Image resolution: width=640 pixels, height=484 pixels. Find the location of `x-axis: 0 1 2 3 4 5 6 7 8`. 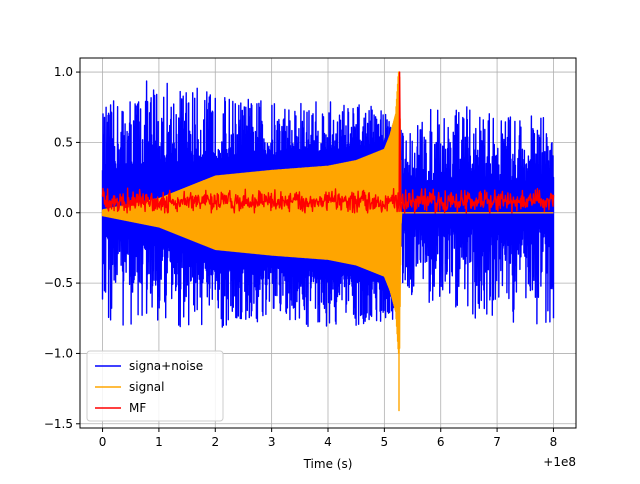

x-axis: 0 1 2 3 4 5 6 7 8 is located at coordinates (328, 438).